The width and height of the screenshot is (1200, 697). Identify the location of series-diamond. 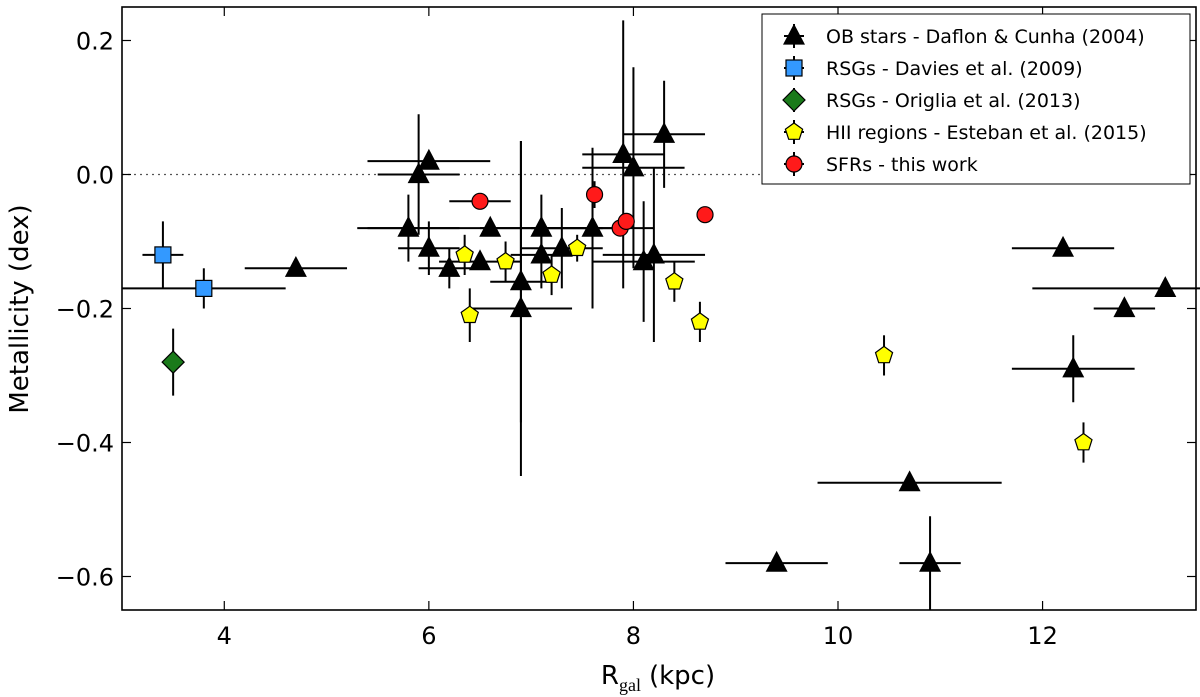
(173, 362).